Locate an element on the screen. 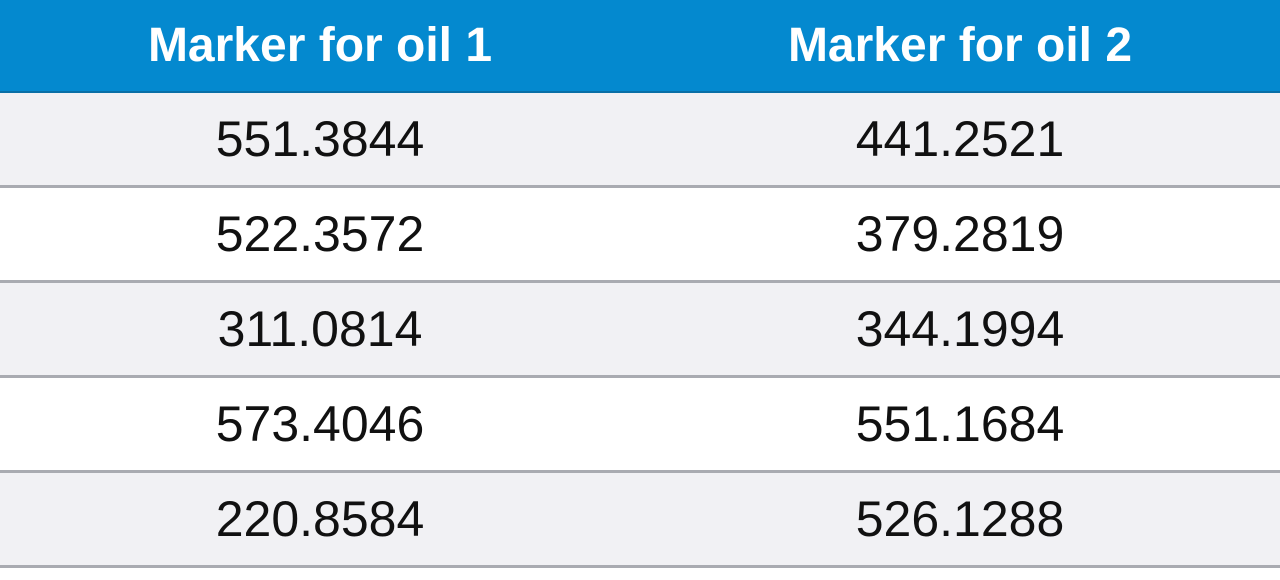 The image size is (1280, 580). cell-oil-1: 311.0814 is located at coordinates (320, 329).